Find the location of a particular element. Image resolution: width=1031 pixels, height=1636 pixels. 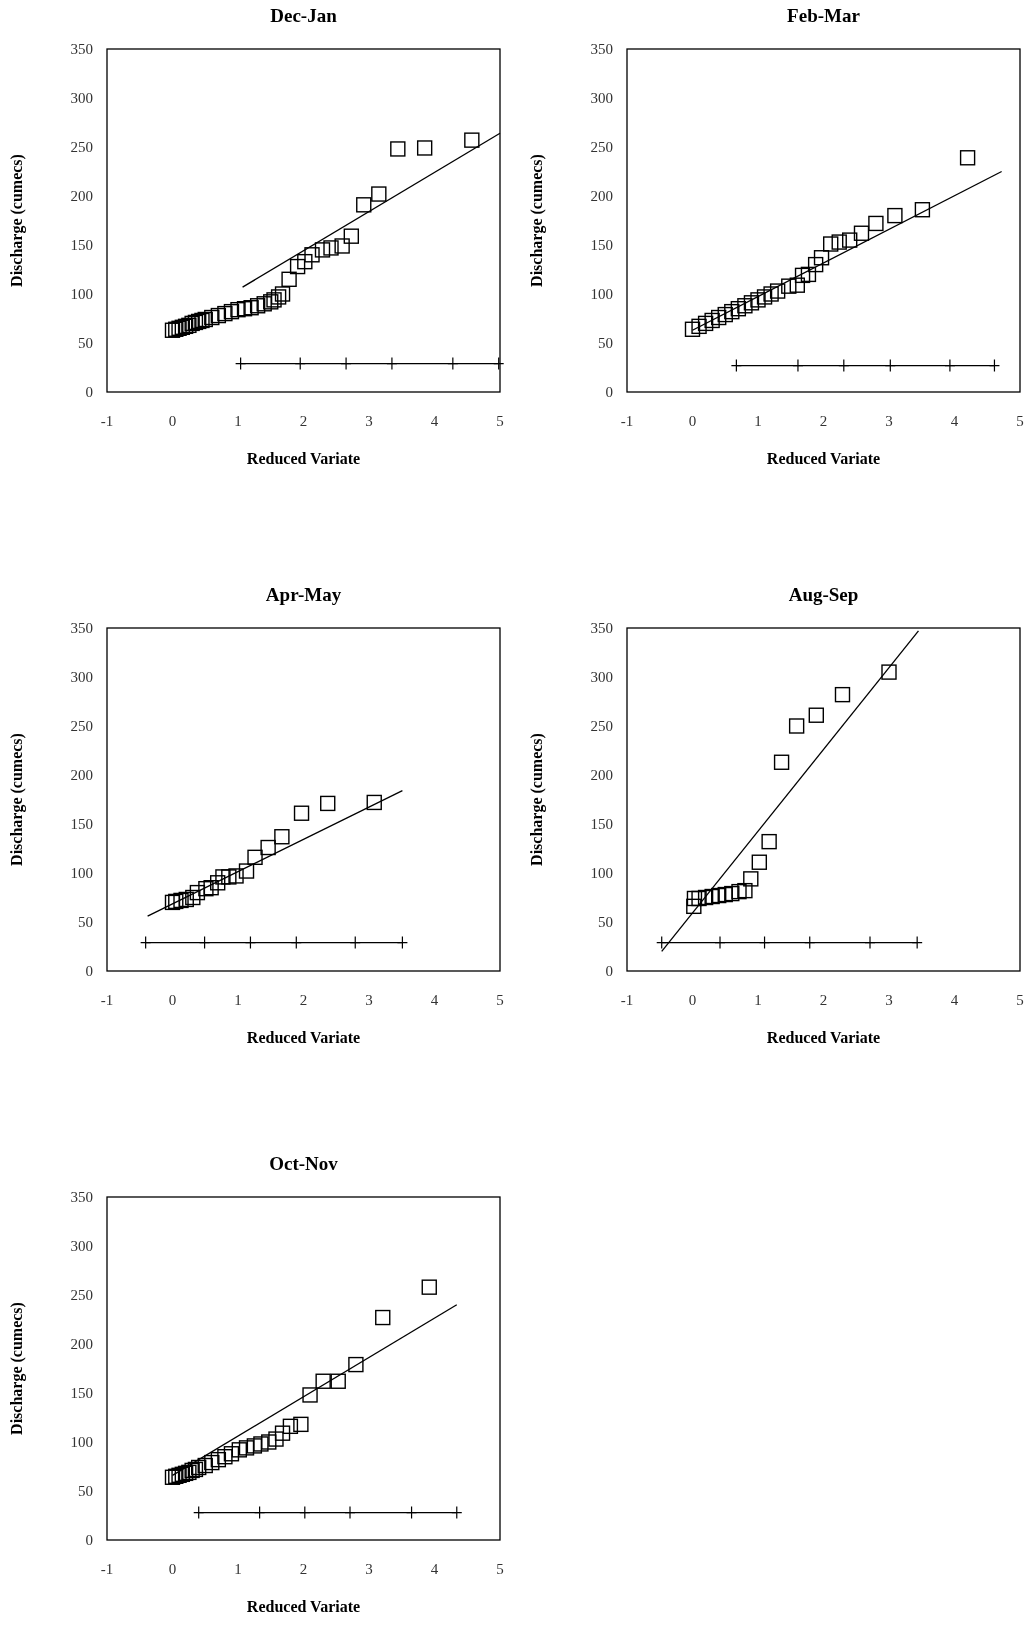

chart-title: Feb-Mar is located at coordinates (824, 15).